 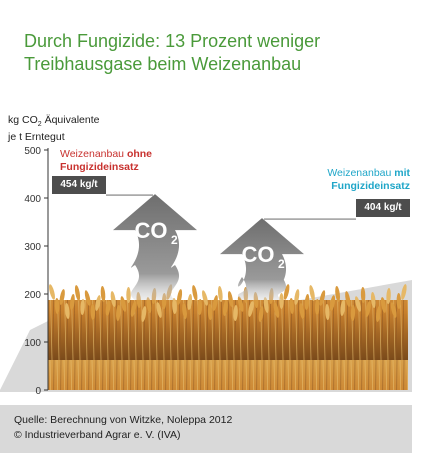 I want to click on arrow-without-fungicide, so click(x=155, y=247).